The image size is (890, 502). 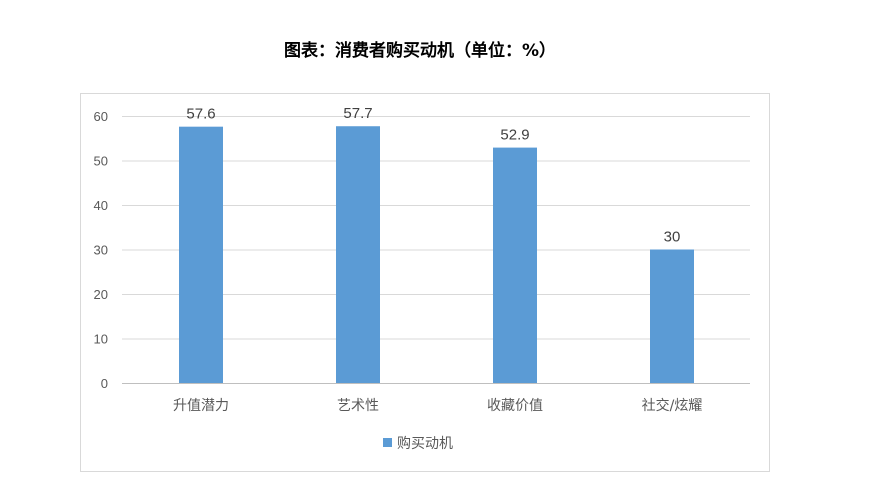 What do you see at coordinates (425, 444) in the screenshot?
I see `legend-label: 购买动机` at bounding box center [425, 444].